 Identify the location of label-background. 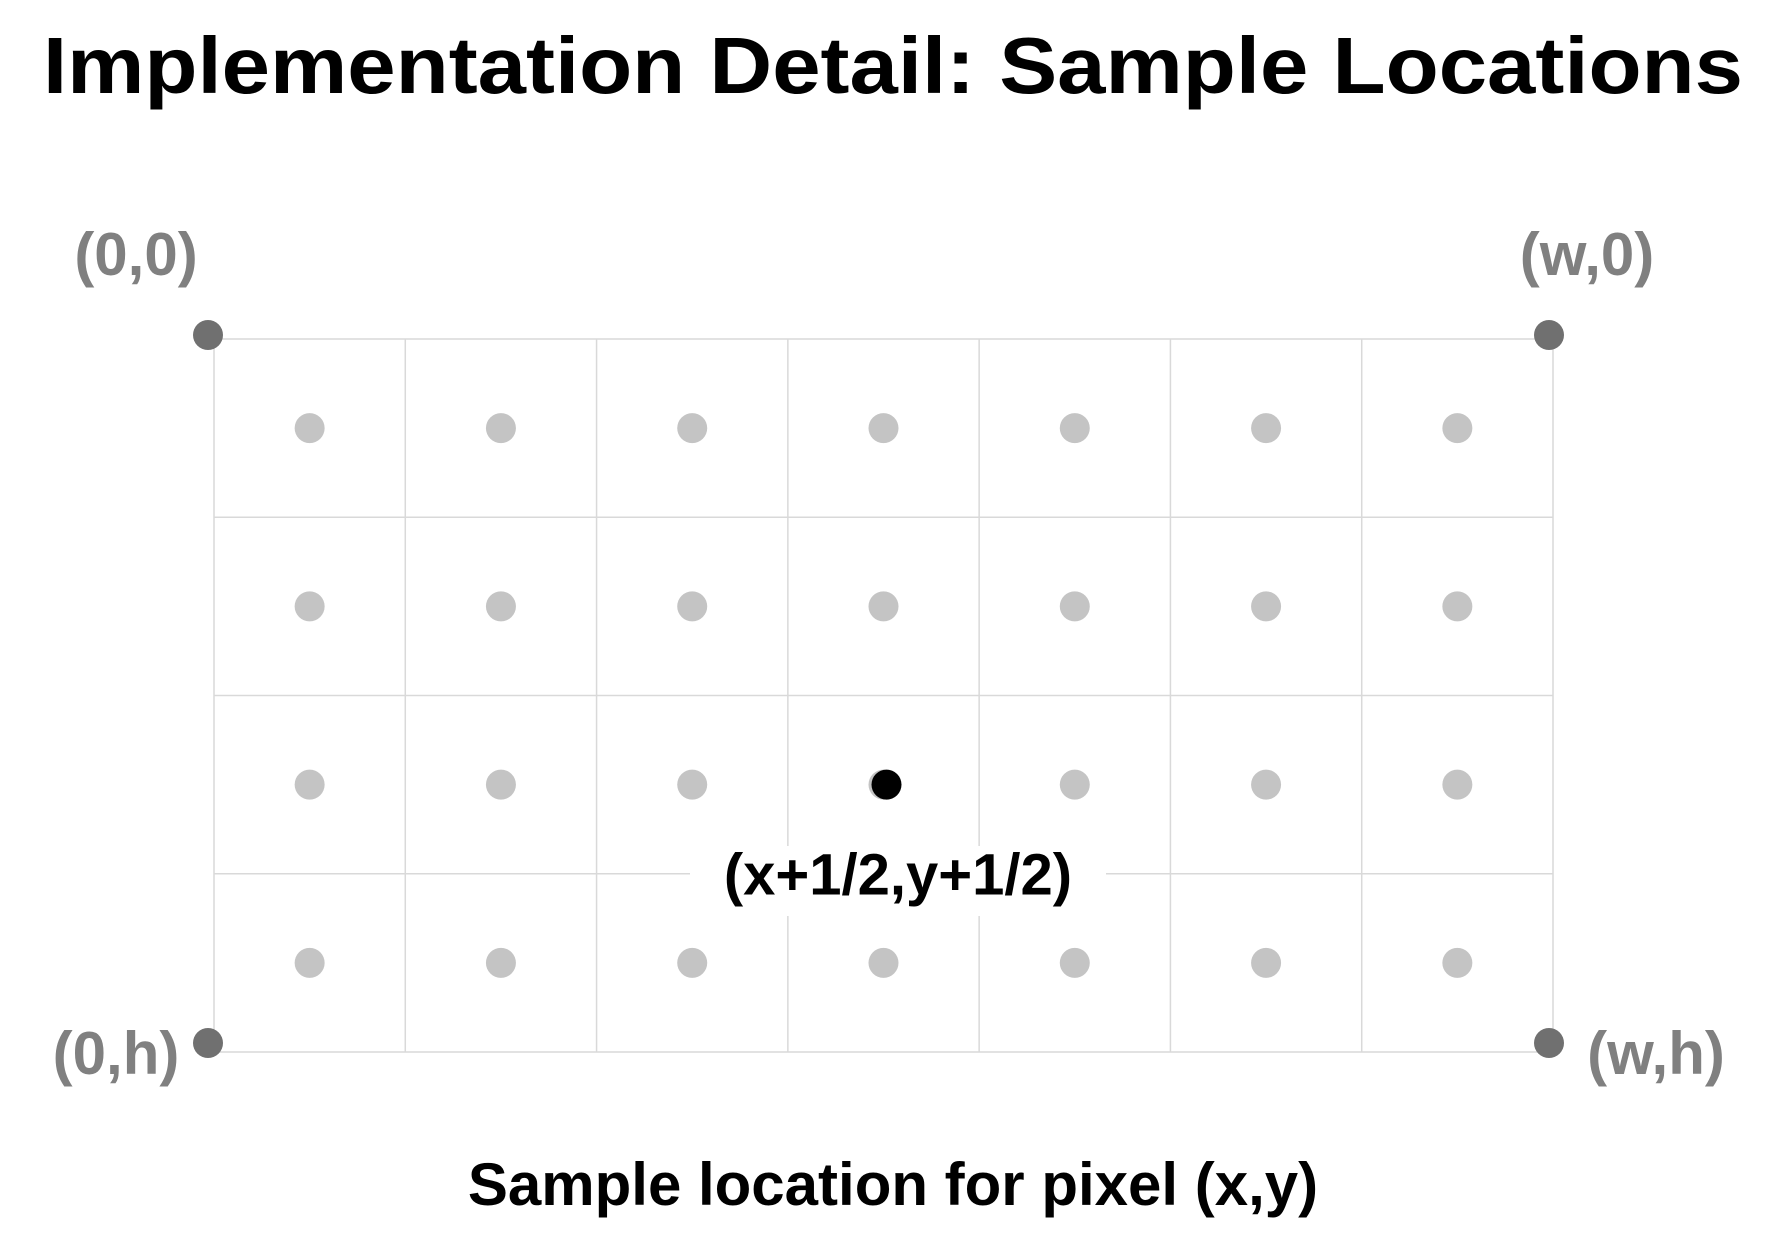
(898, 881).